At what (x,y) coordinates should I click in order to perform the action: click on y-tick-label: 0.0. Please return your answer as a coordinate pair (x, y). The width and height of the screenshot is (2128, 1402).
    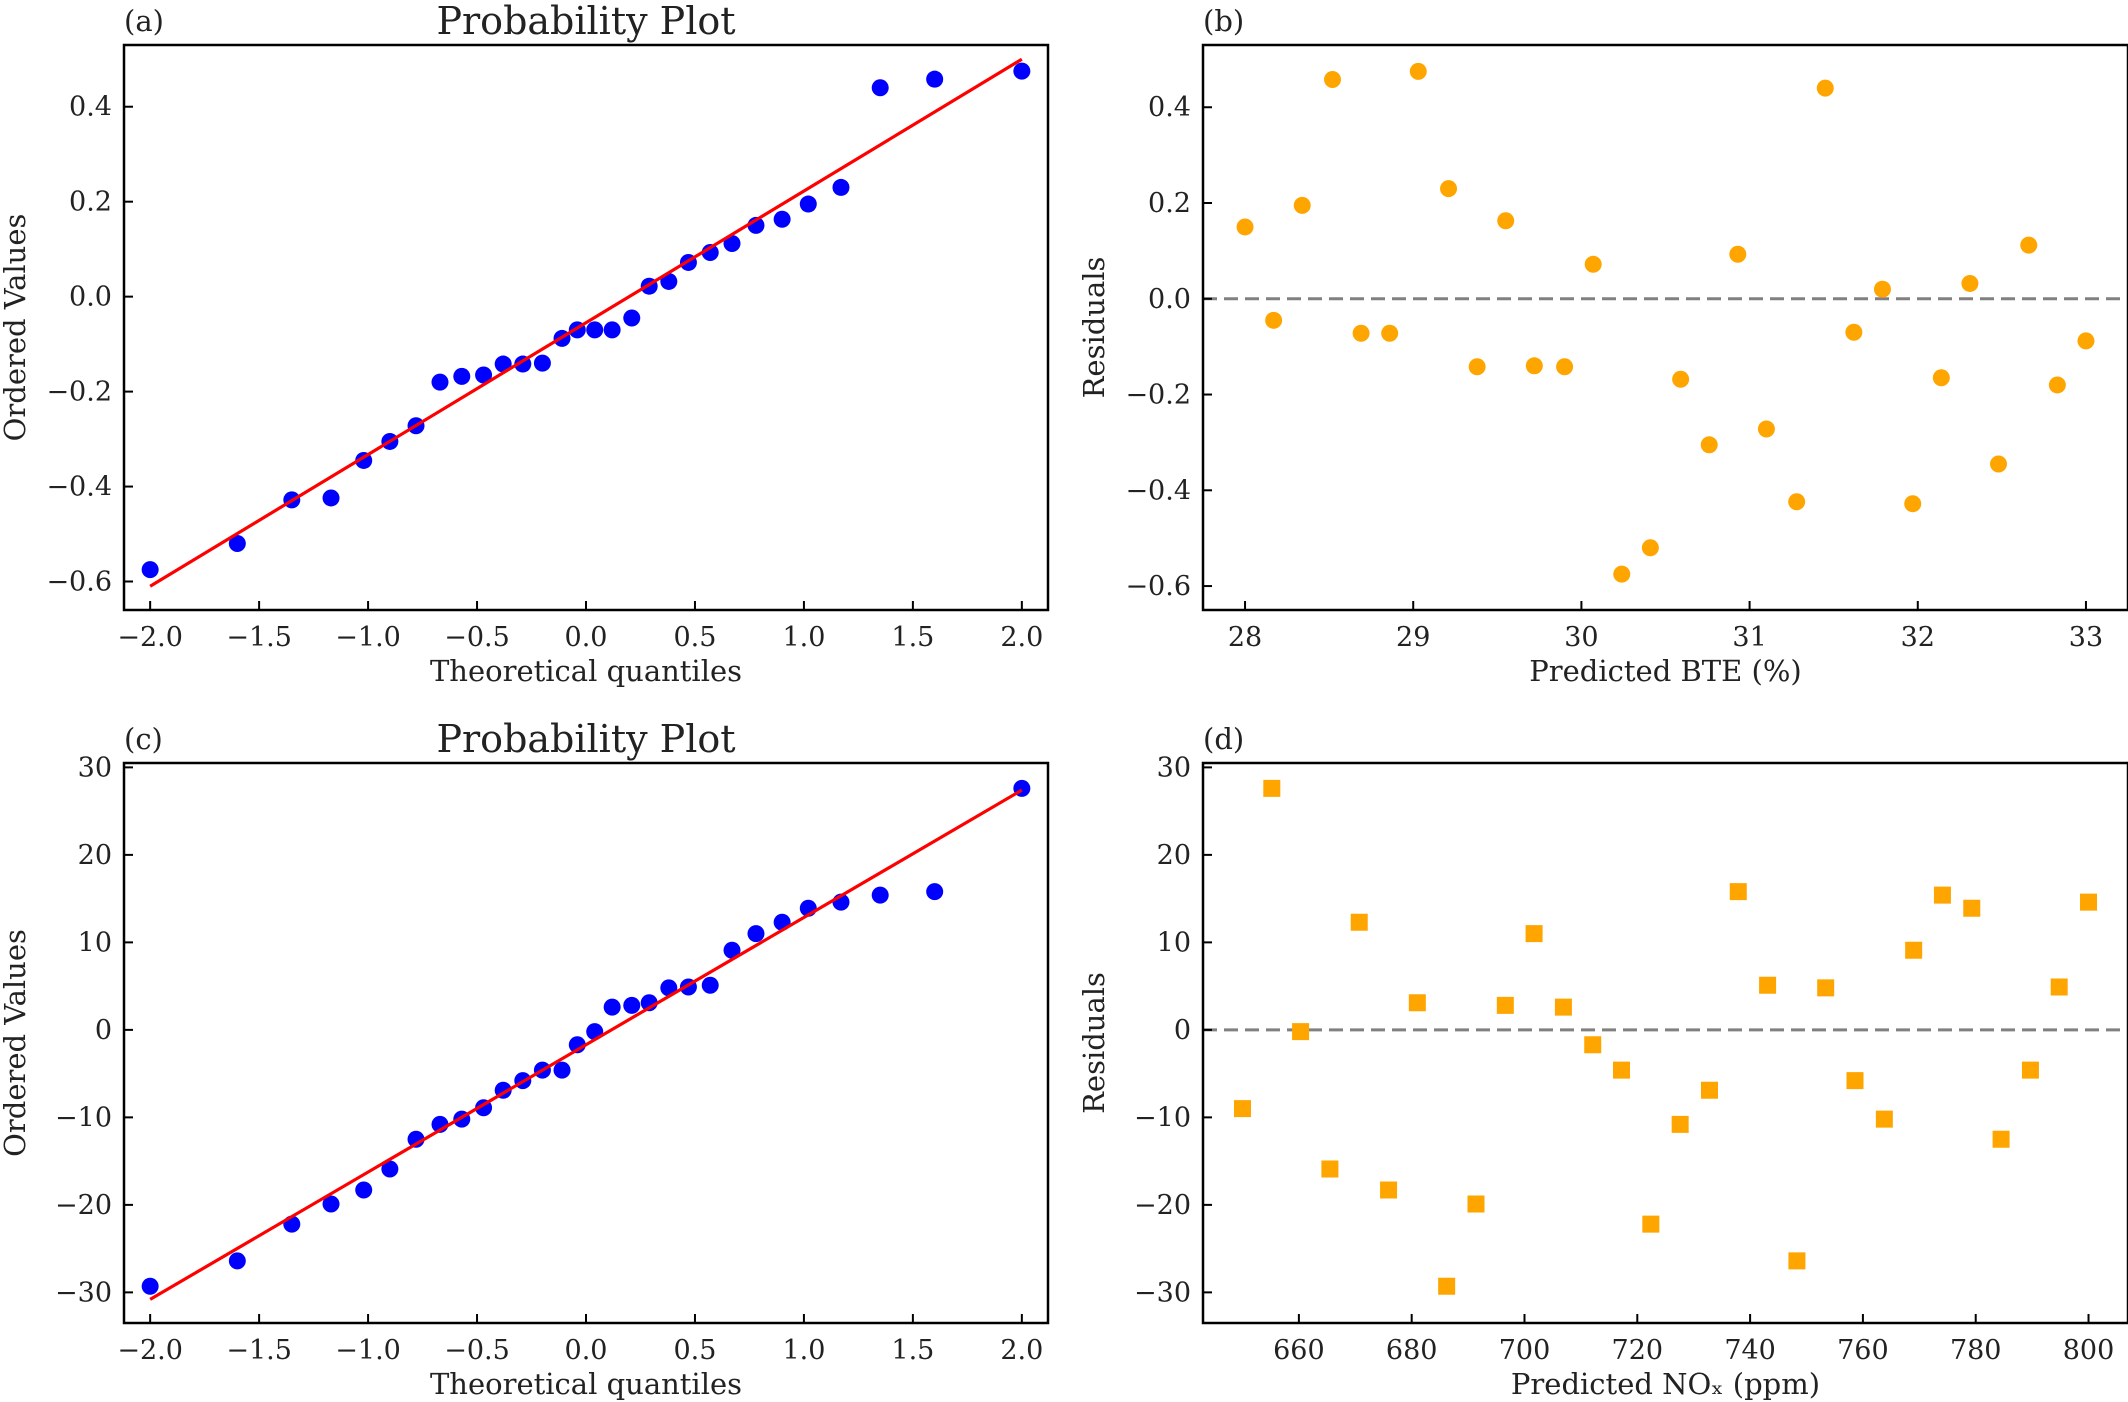
    Looking at the image, I should click on (90, 297).